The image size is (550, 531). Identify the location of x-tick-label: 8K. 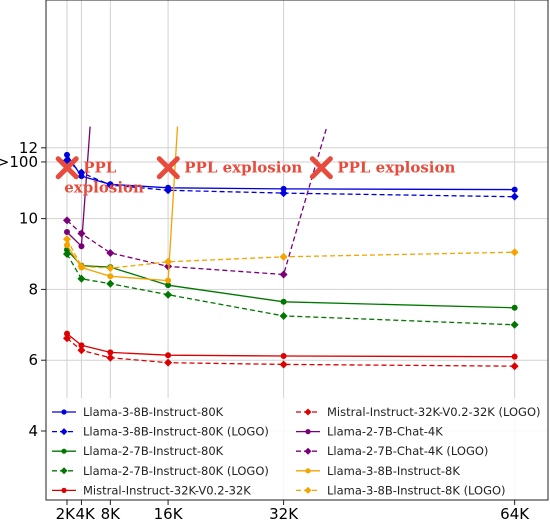
(111, 514).